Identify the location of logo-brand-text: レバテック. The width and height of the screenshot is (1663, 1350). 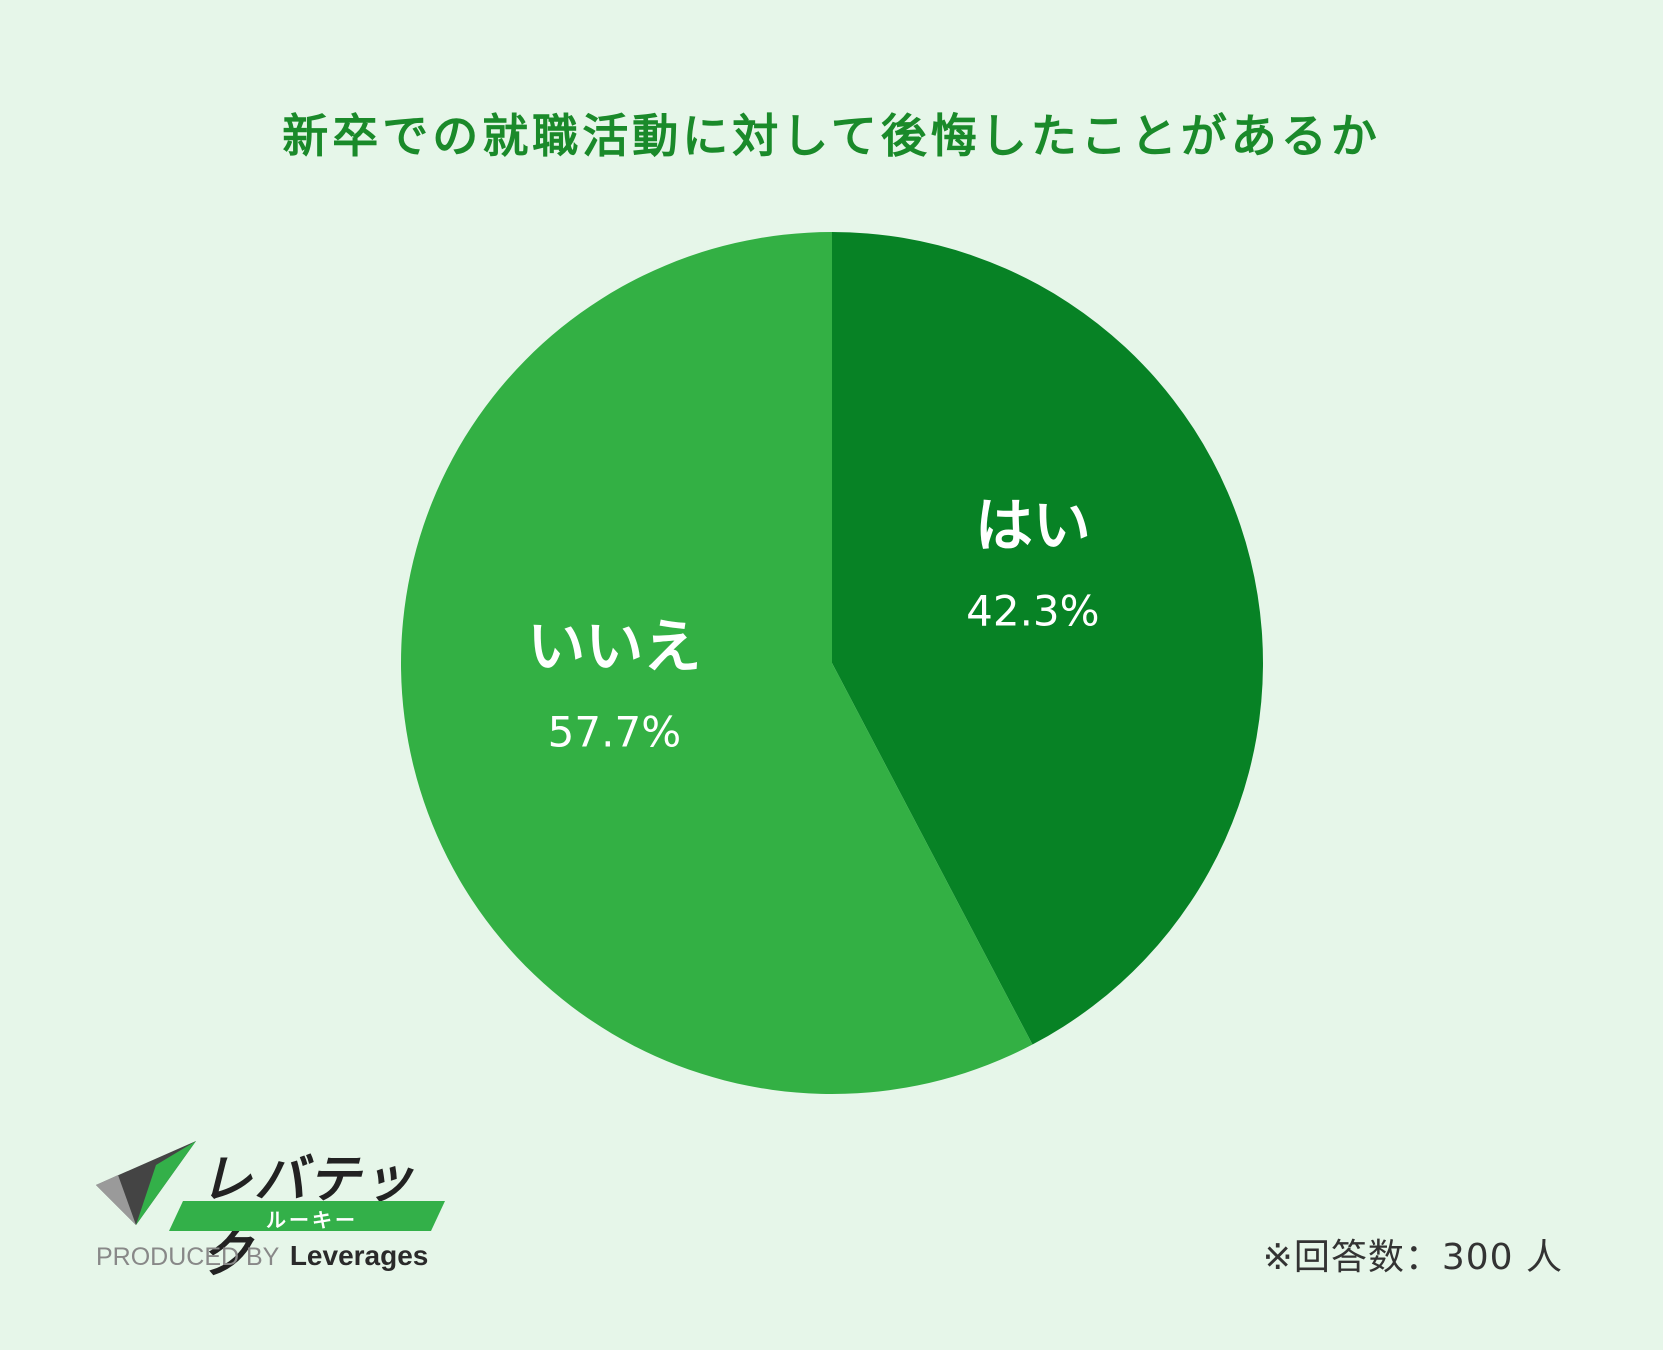
(308, 1217).